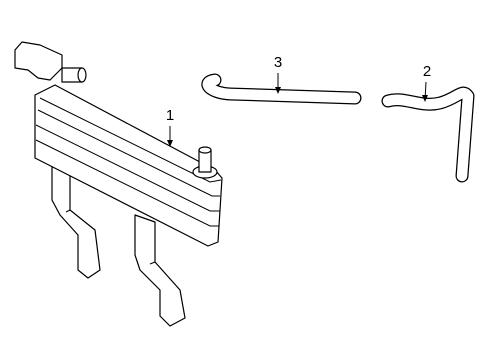  What do you see at coordinates (38, 61) in the screenshot?
I see `bracket-top` at bounding box center [38, 61].